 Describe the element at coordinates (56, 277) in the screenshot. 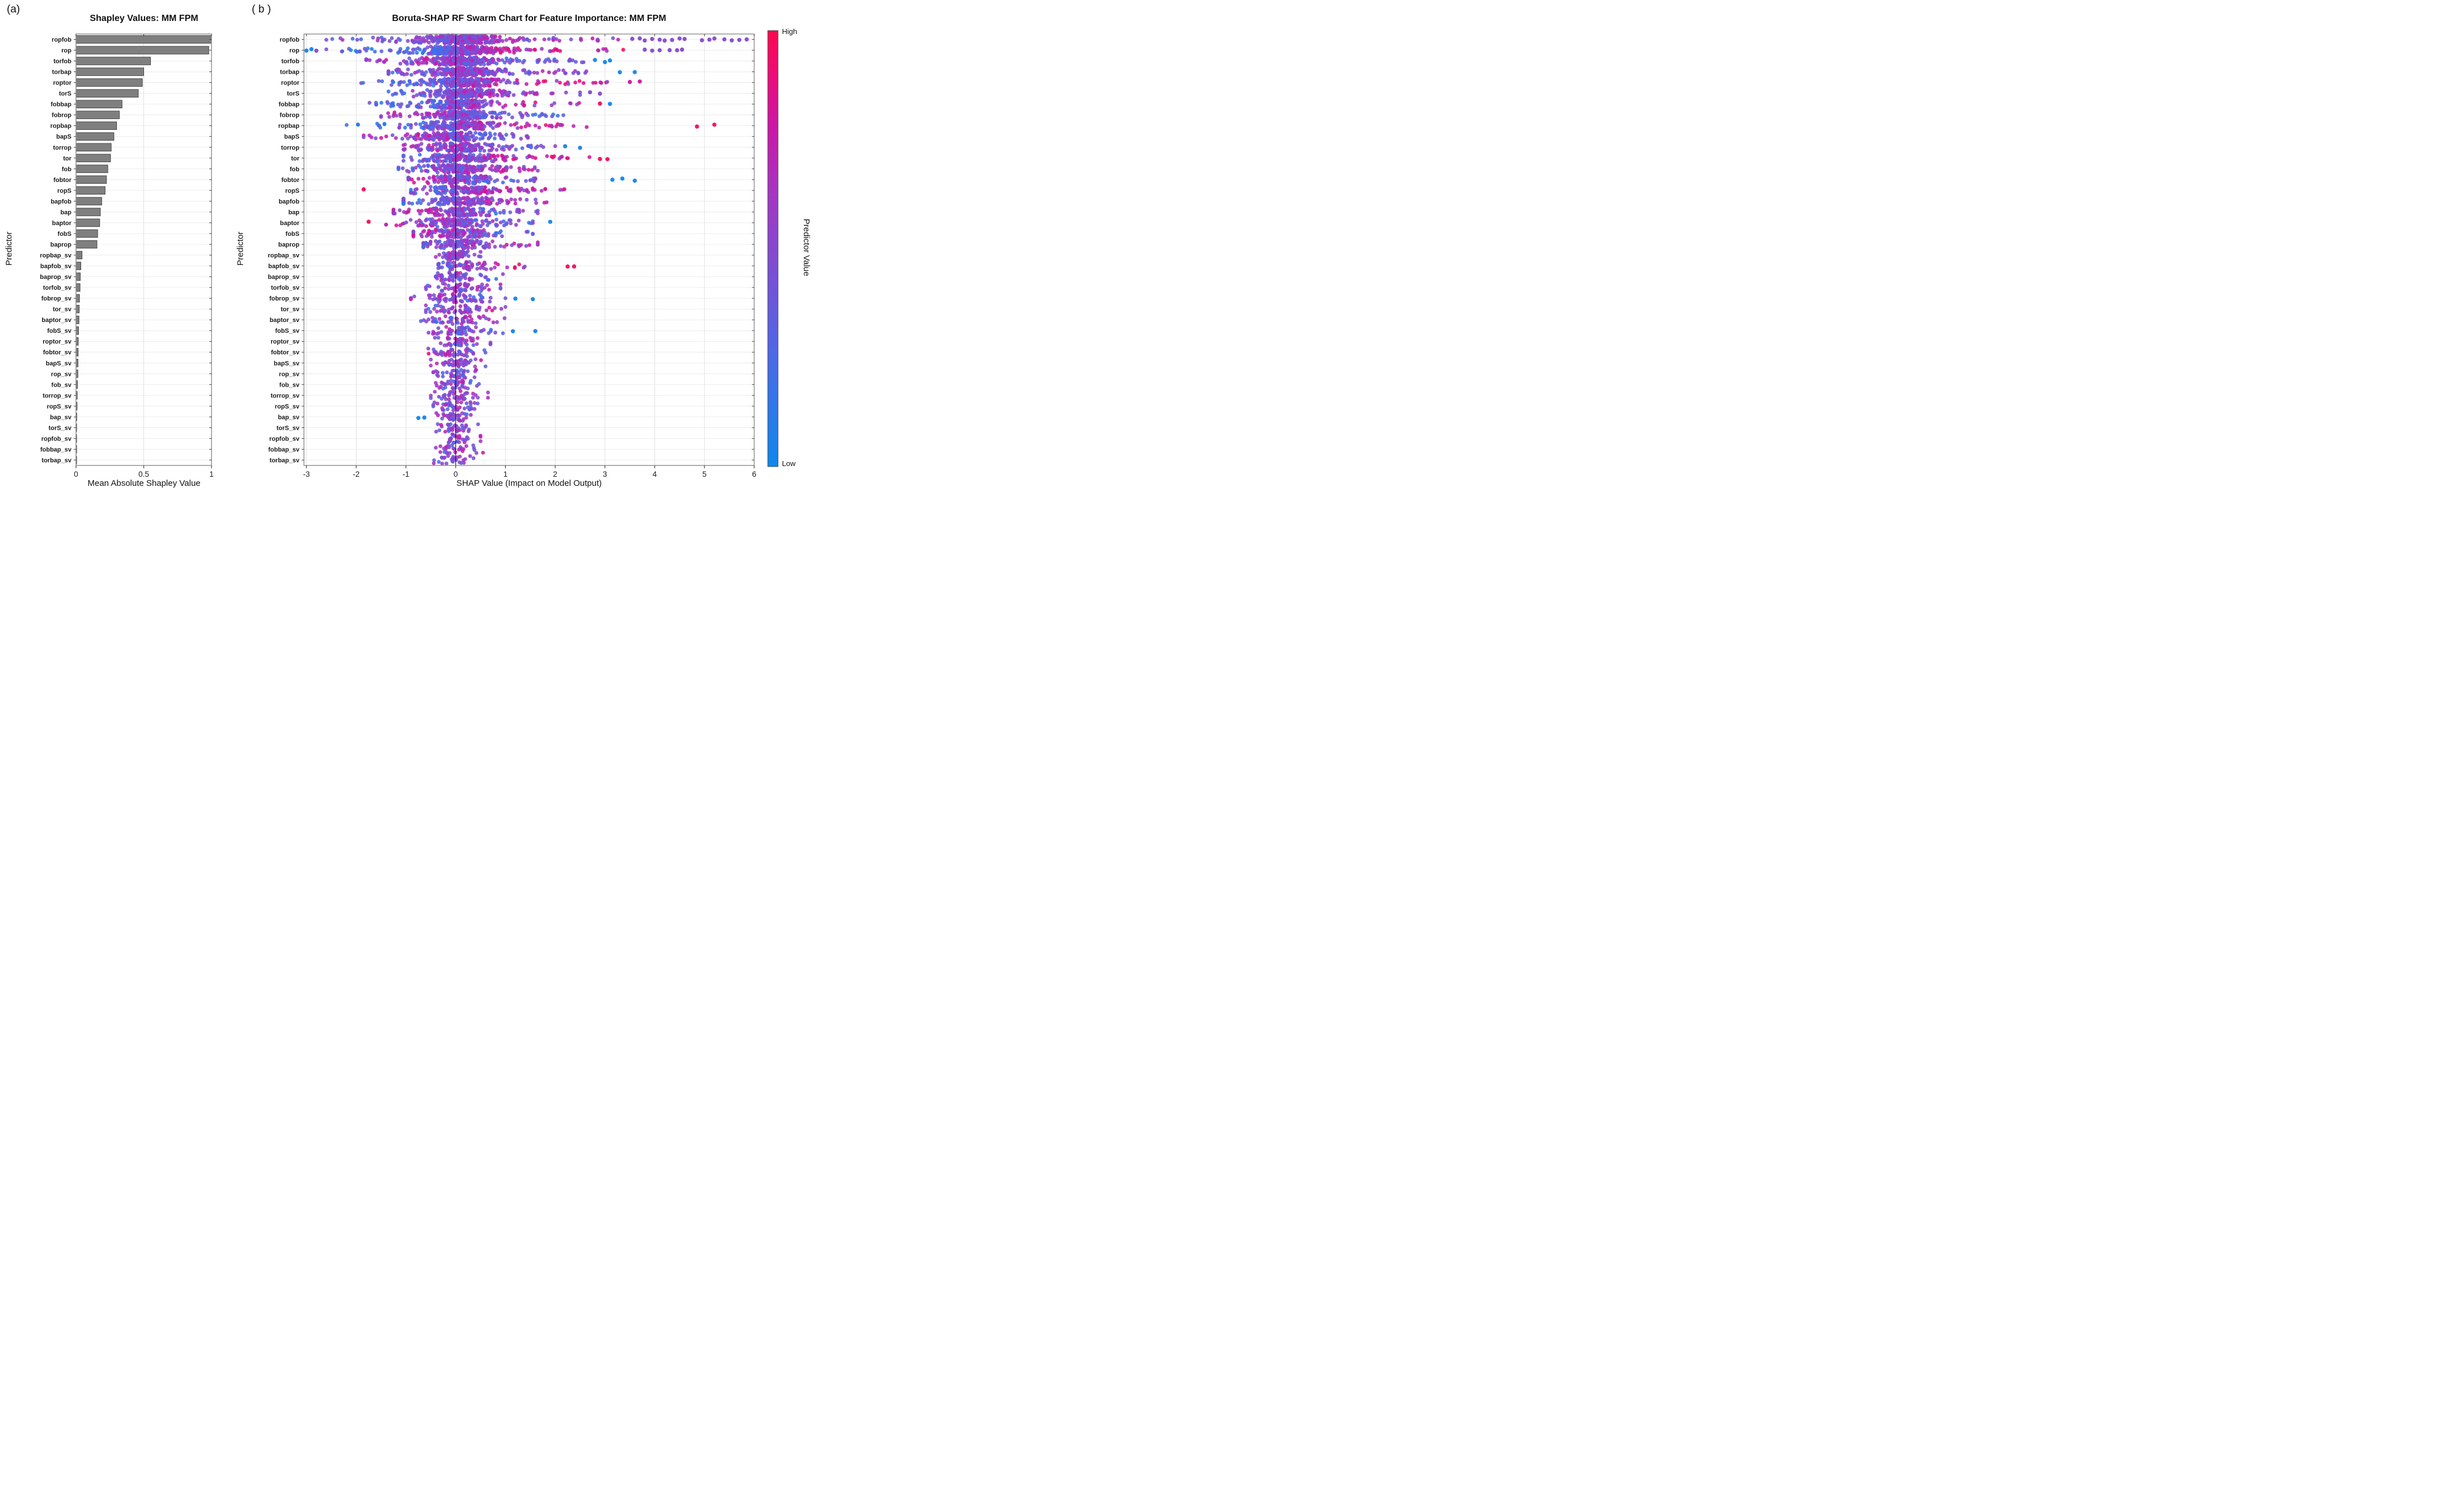

I see `y-tick-label: baprop_sv` at that location.